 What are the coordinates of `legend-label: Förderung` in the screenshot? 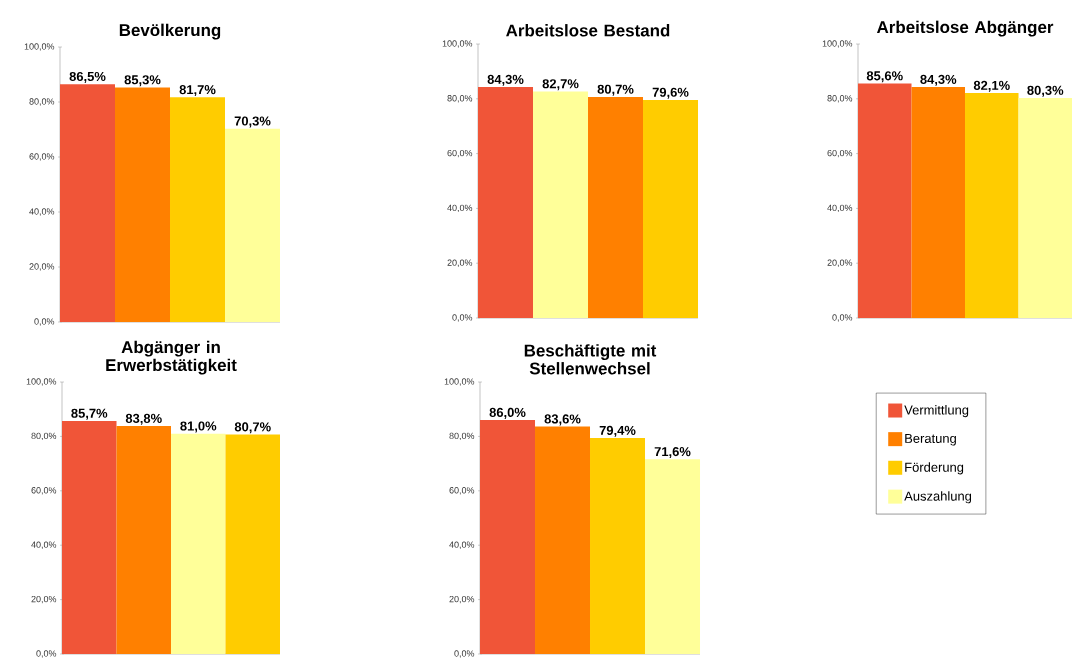 It's located at (934, 468).